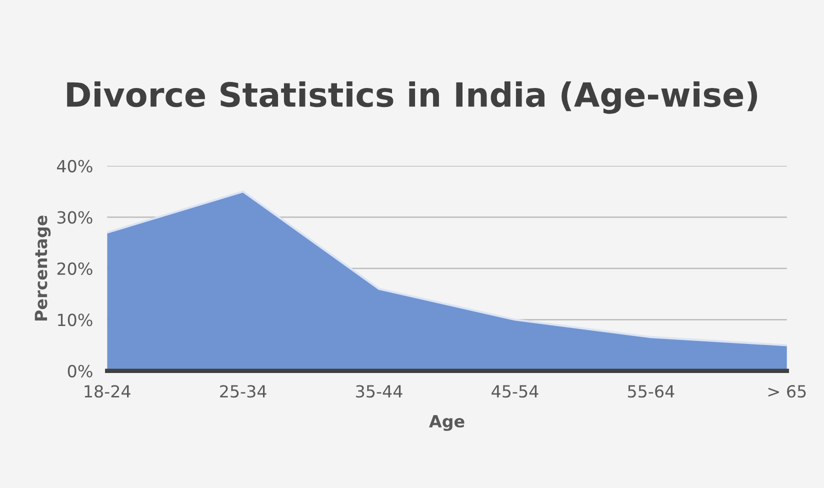  What do you see at coordinates (80, 371) in the screenshot?
I see `y-tick-label: 0%` at bounding box center [80, 371].